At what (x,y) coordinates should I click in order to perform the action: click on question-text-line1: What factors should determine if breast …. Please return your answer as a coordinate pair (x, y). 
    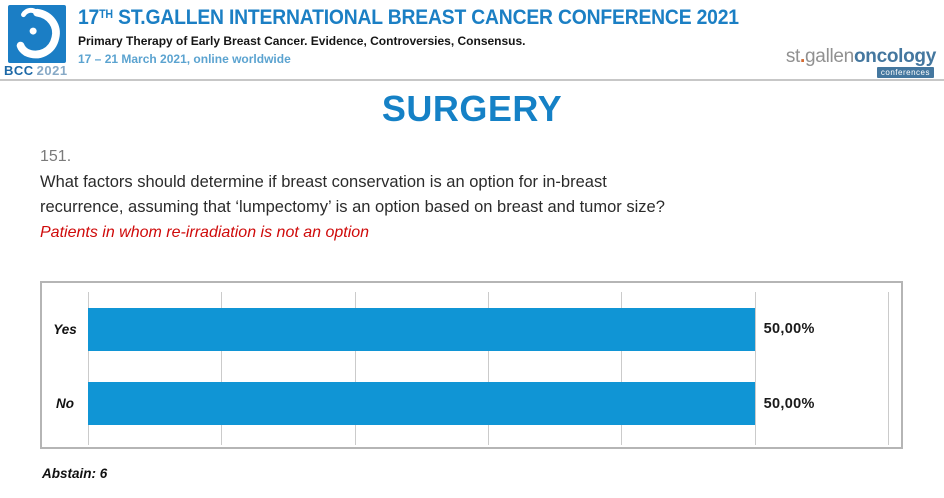
    Looking at the image, I should click on (323, 182).